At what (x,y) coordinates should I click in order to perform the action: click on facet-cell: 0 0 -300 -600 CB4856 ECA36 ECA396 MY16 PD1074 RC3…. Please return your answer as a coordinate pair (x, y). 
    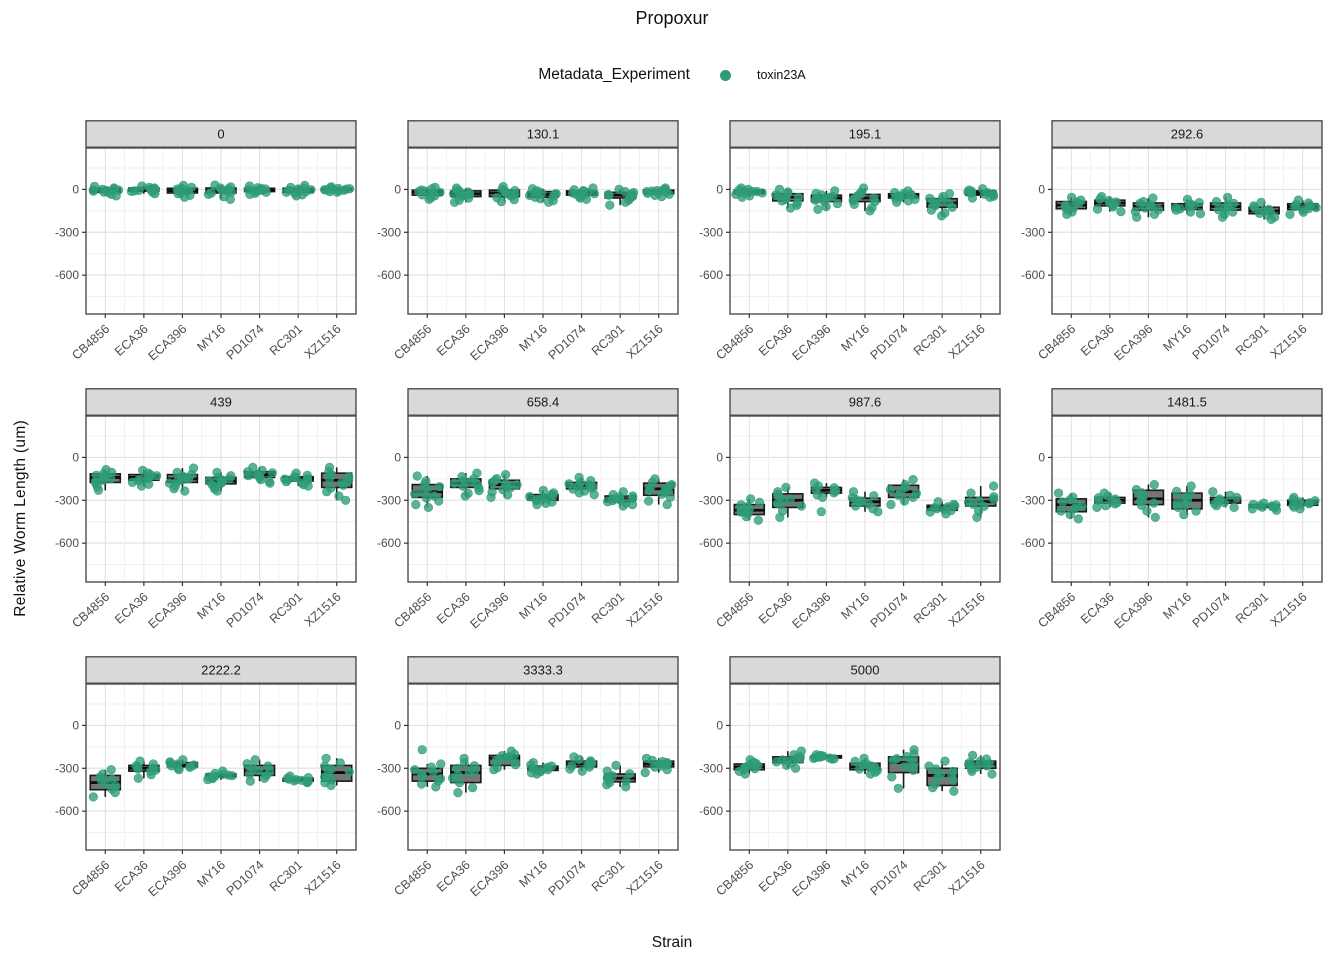
    Looking at the image, I should click on (197, 250).